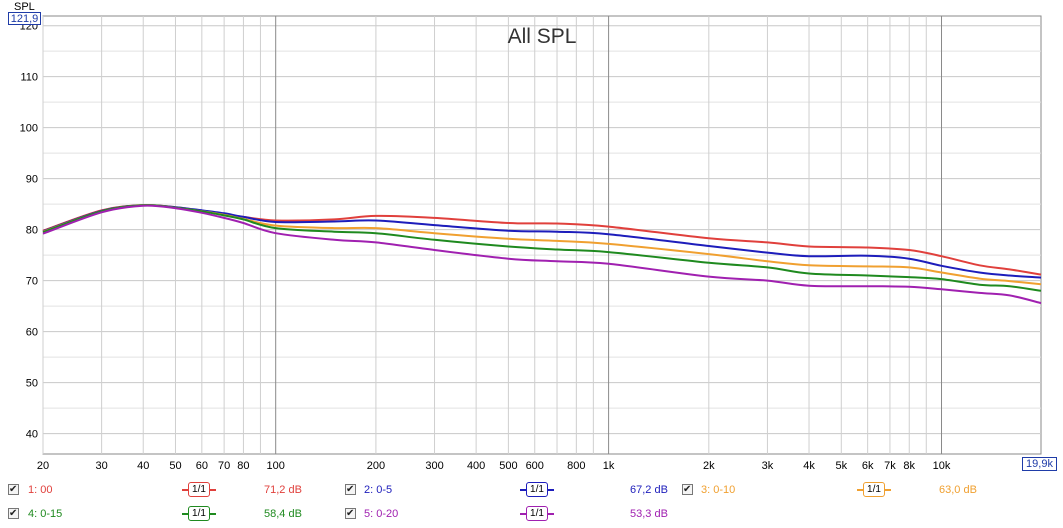 This screenshot has width=1063, height=528. What do you see at coordinates (24, 7) in the screenshot?
I see `y-axis-label: SPL` at bounding box center [24, 7].